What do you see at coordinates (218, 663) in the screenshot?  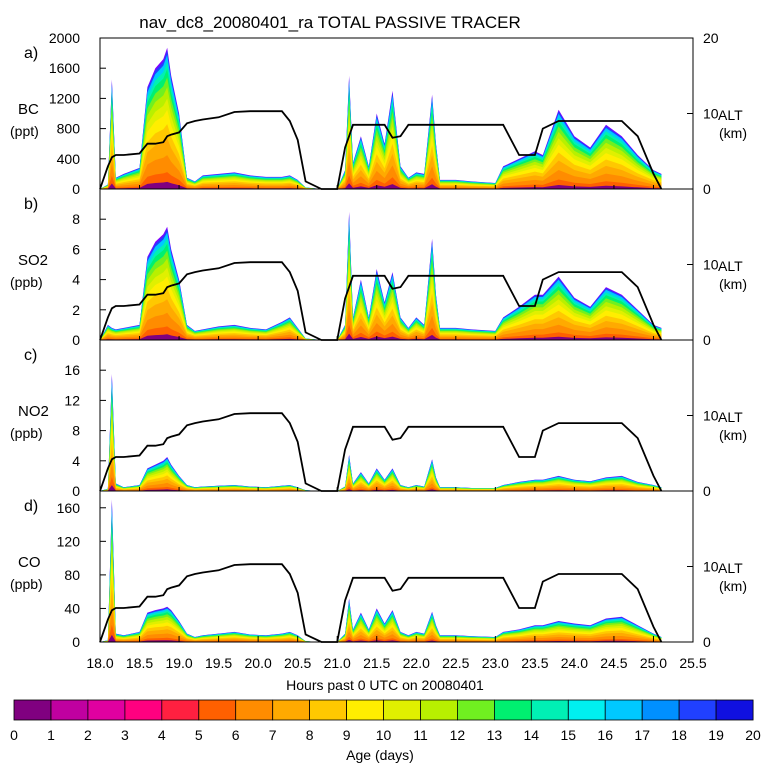 I see `x-tick-label: 19.5` at bounding box center [218, 663].